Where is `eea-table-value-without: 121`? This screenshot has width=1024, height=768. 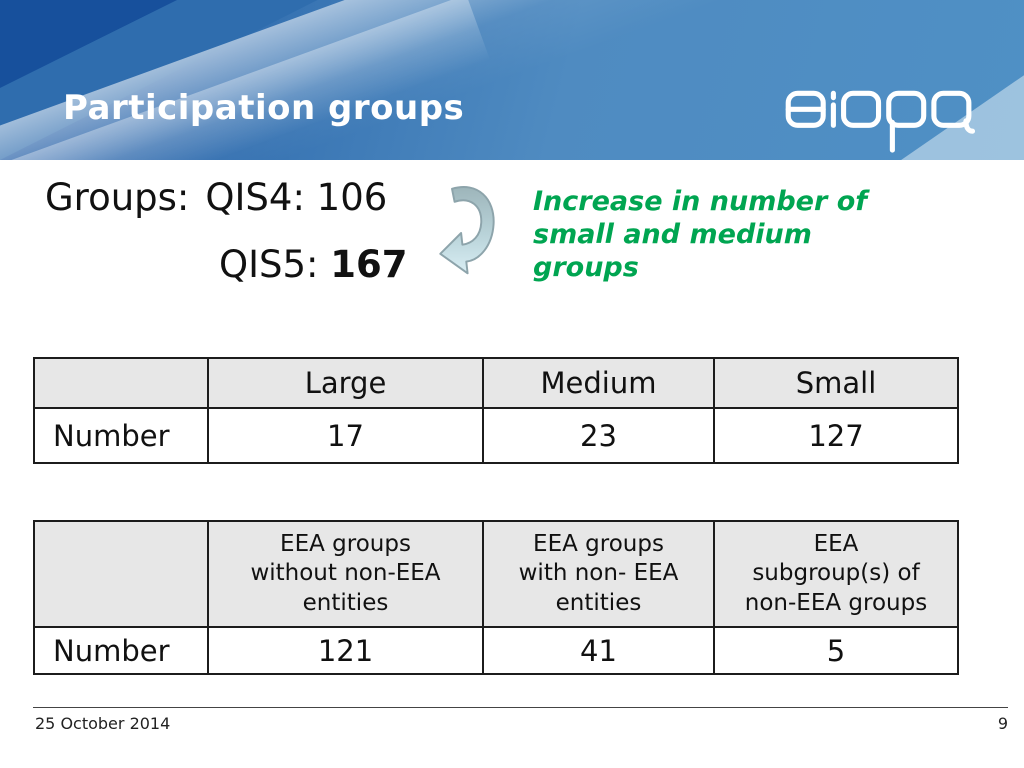
eea-table-value-without: 121 is located at coordinates (345, 650).